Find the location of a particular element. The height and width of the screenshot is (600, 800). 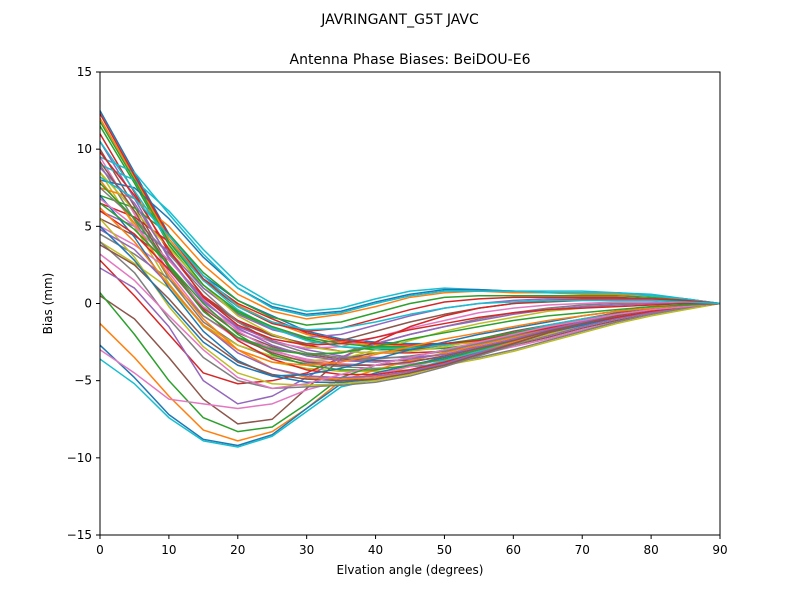

y-axis-label: Bias (mm) is located at coordinates (48, 304).